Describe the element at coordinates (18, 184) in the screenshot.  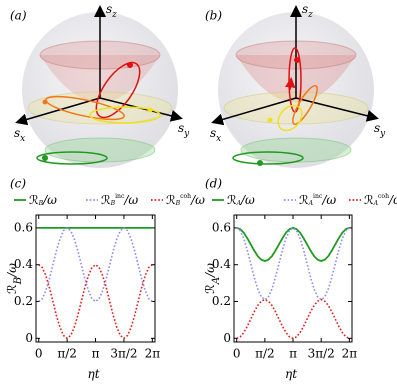
I see `panel-label: (c)` at that location.